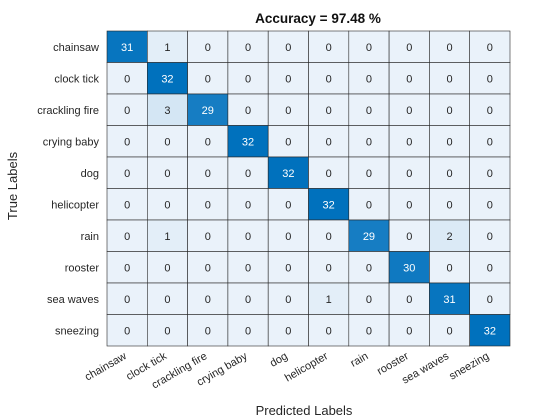  I want to click on x-tick-label: chainsaw, so click(106, 366).